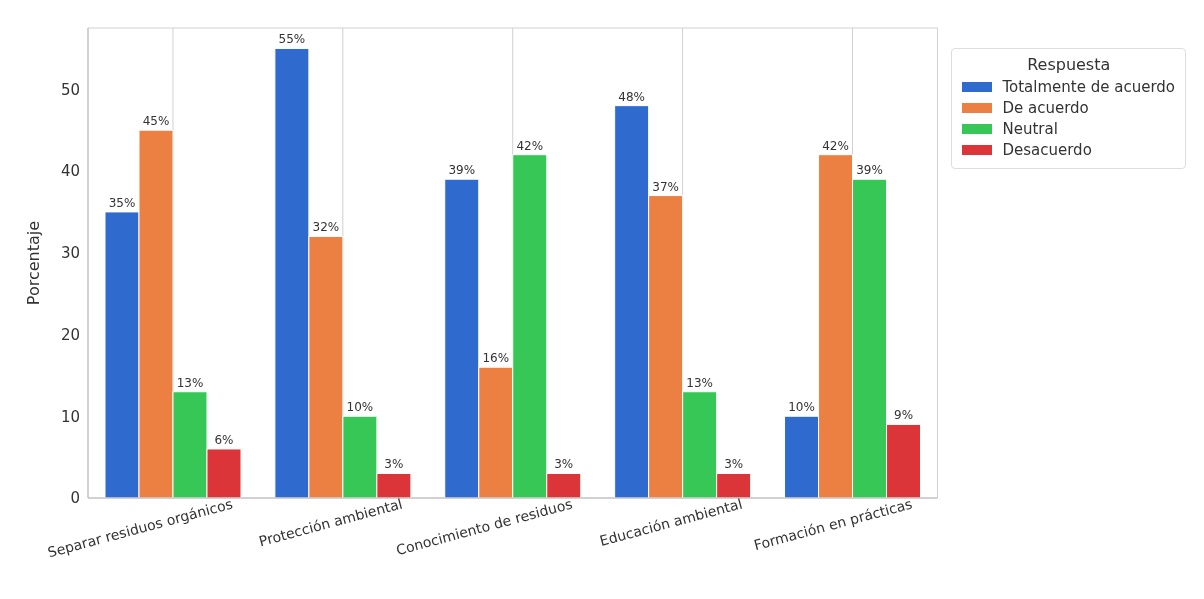  What do you see at coordinates (1030, 129) in the screenshot?
I see `legend-label: Neutral` at bounding box center [1030, 129].